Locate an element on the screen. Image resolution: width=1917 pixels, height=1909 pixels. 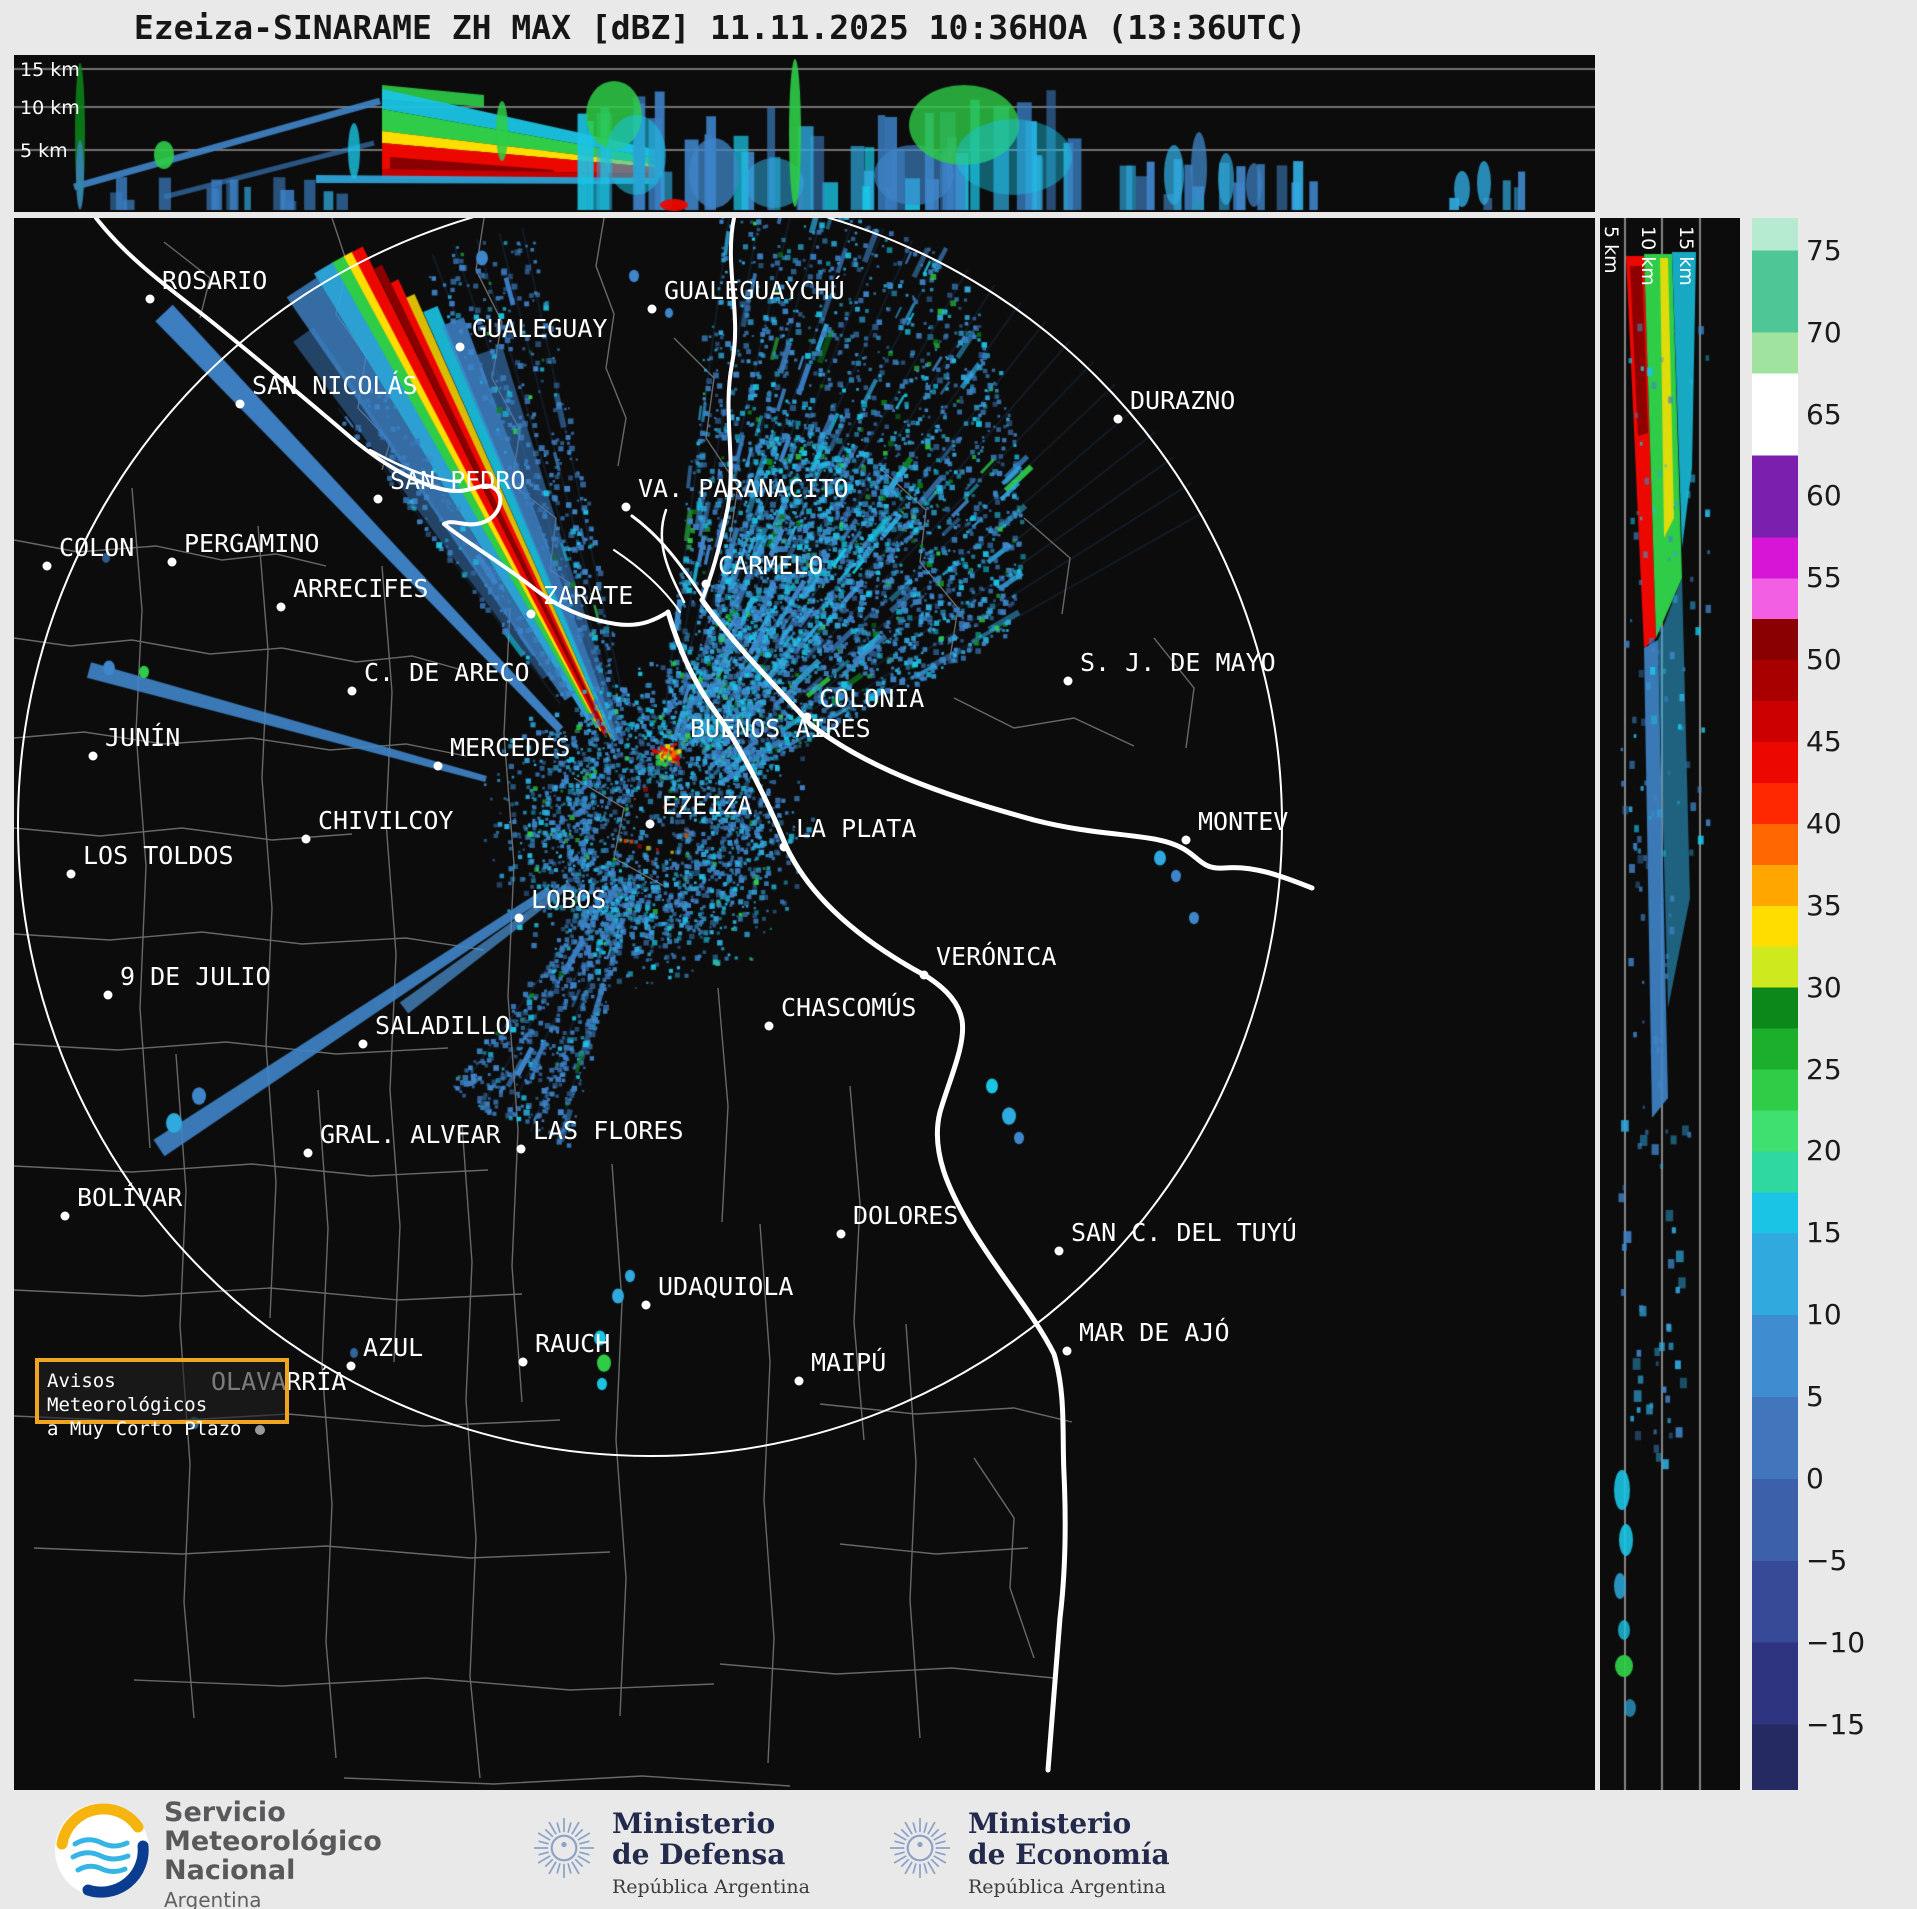
city-saladillo: SALADILLO is located at coordinates (434, 1030).